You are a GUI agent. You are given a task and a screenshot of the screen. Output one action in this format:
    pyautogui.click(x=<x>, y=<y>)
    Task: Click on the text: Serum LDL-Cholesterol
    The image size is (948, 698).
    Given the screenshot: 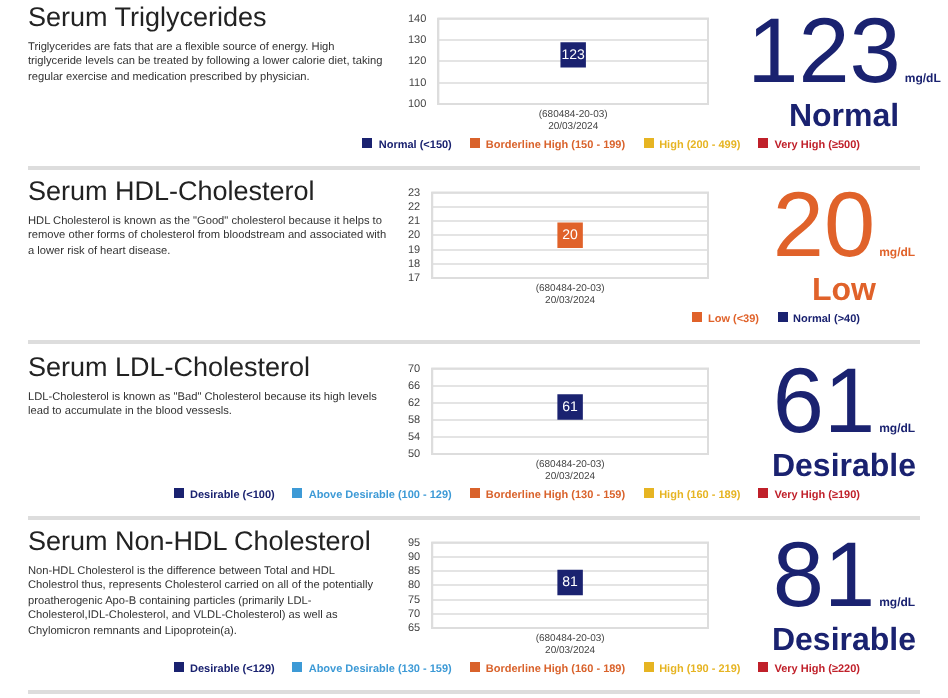 What is the action you would take?
    pyautogui.click(x=169, y=367)
    